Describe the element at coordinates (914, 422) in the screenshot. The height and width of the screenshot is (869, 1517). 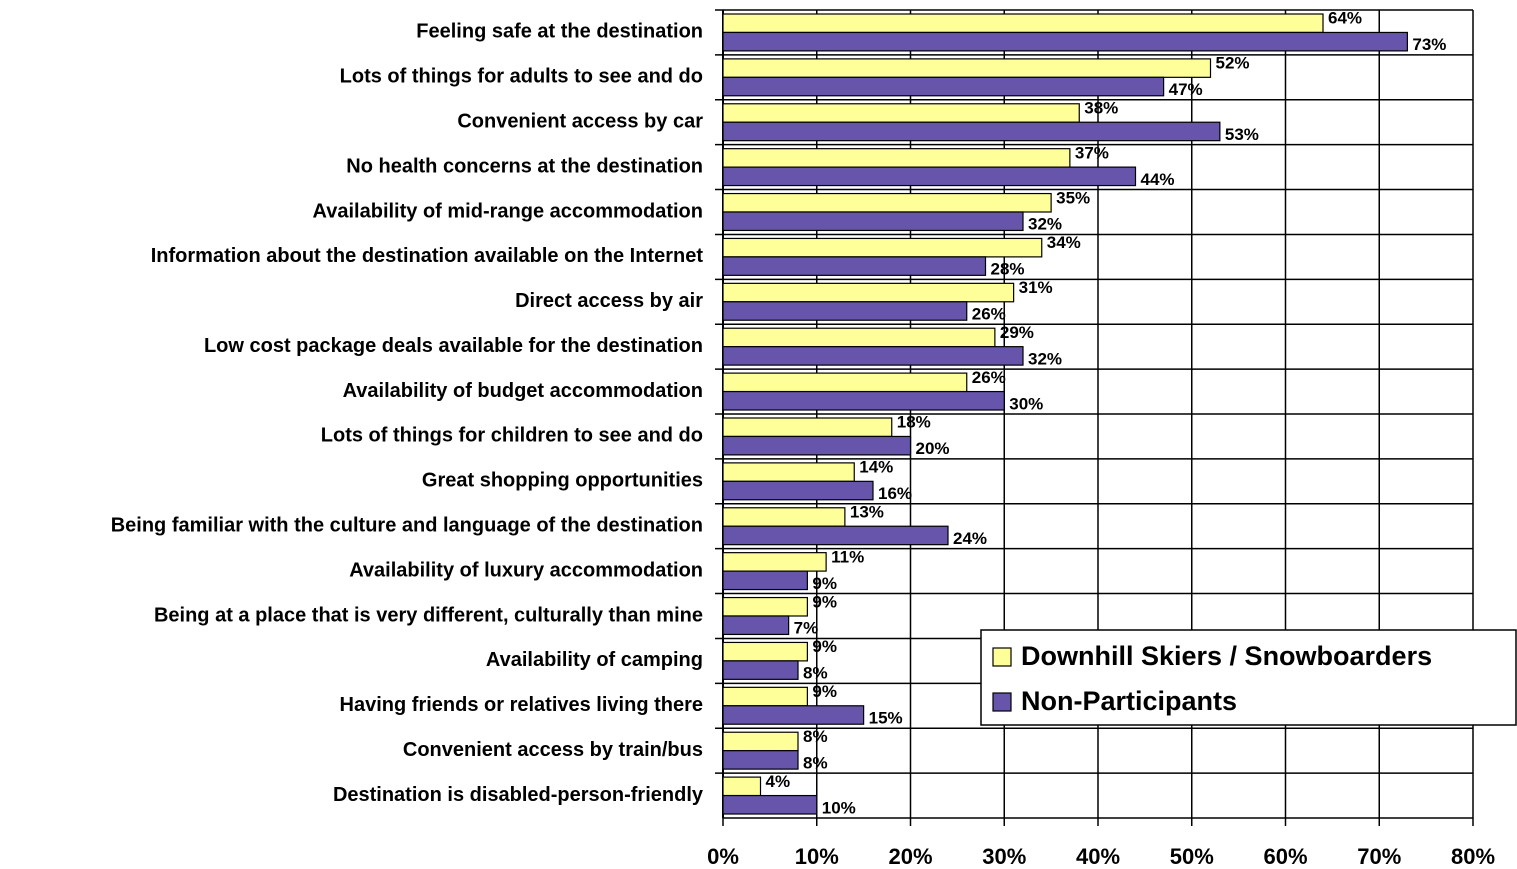
I see `value-label: 18%` at that location.